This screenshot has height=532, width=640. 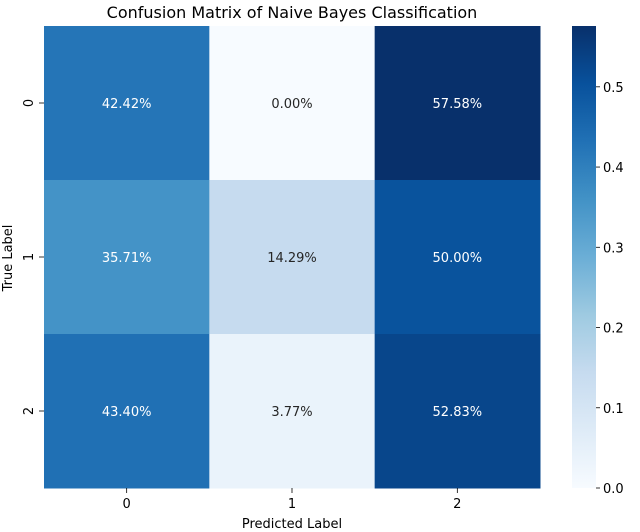 I want to click on colorbar-tick-label: 0.1, so click(x=613, y=409).